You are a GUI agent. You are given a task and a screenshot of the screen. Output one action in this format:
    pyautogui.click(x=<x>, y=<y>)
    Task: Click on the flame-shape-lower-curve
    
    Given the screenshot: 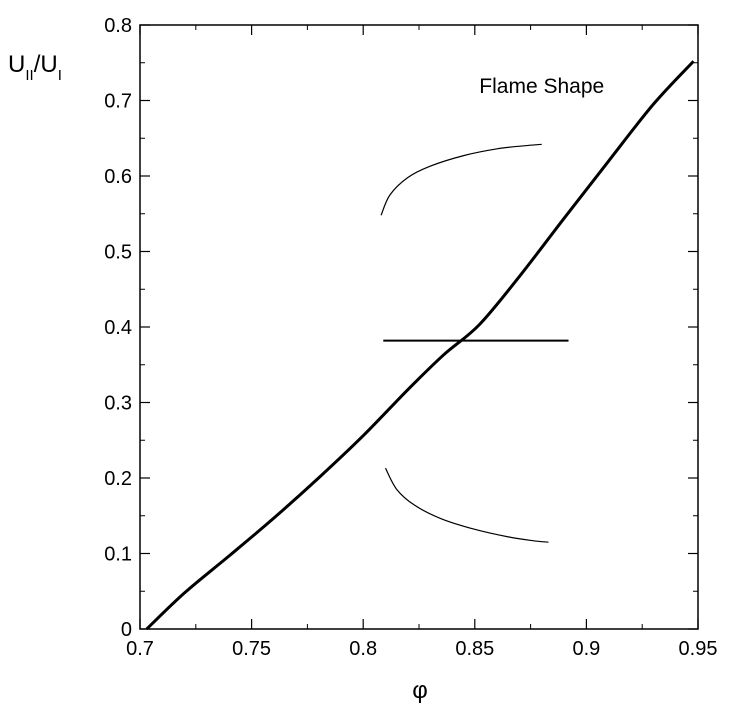 What is the action you would take?
    pyautogui.click(x=466, y=505)
    